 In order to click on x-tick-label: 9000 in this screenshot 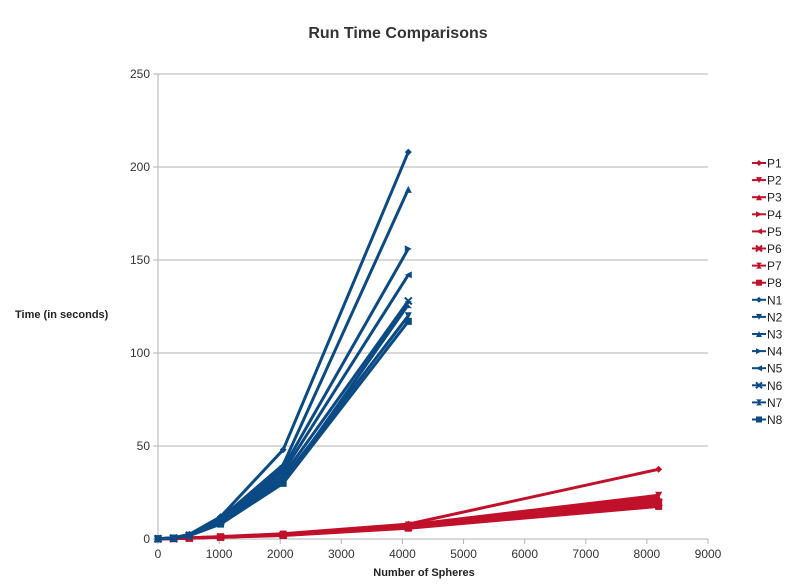, I will do `click(708, 554)`.